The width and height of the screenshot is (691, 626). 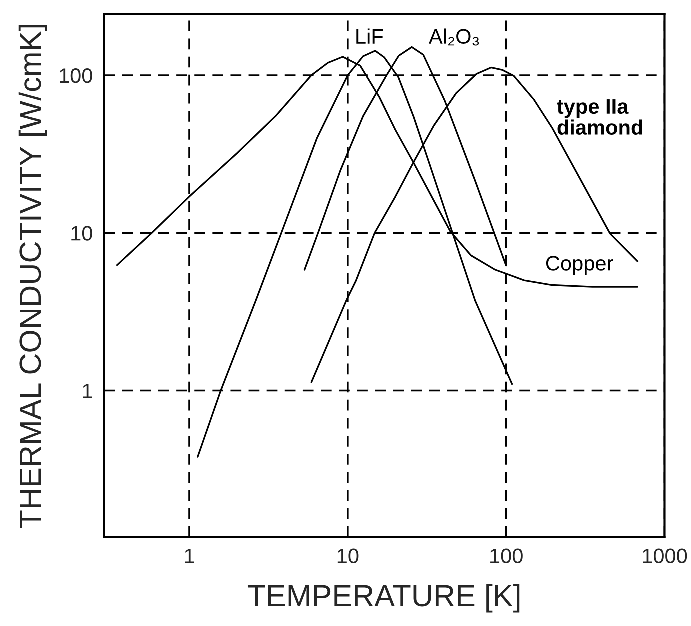 I want to click on y-tick-label: 1, so click(x=87, y=391).